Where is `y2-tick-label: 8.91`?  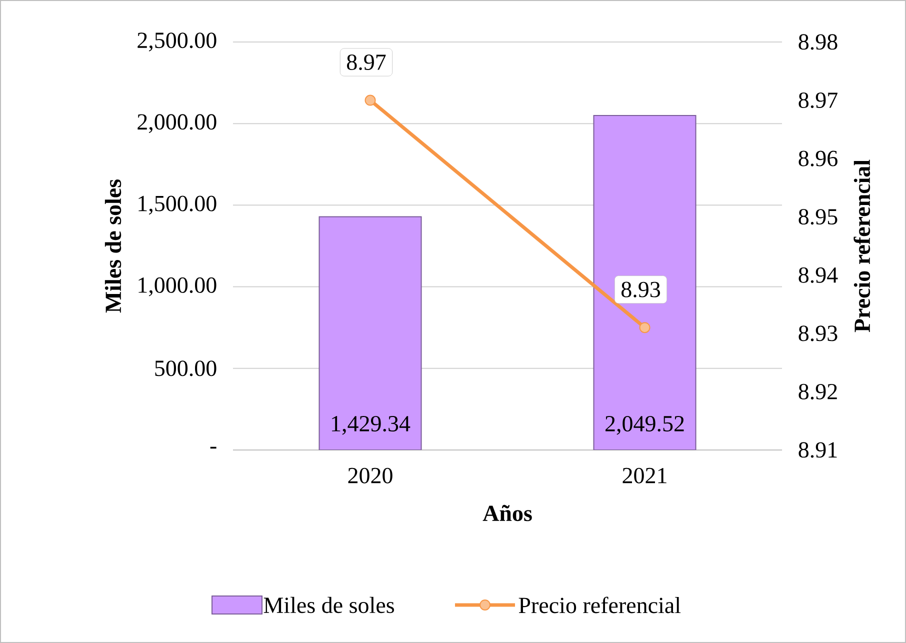 y2-tick-label: 8.91 is located at coordinates (817, 450).